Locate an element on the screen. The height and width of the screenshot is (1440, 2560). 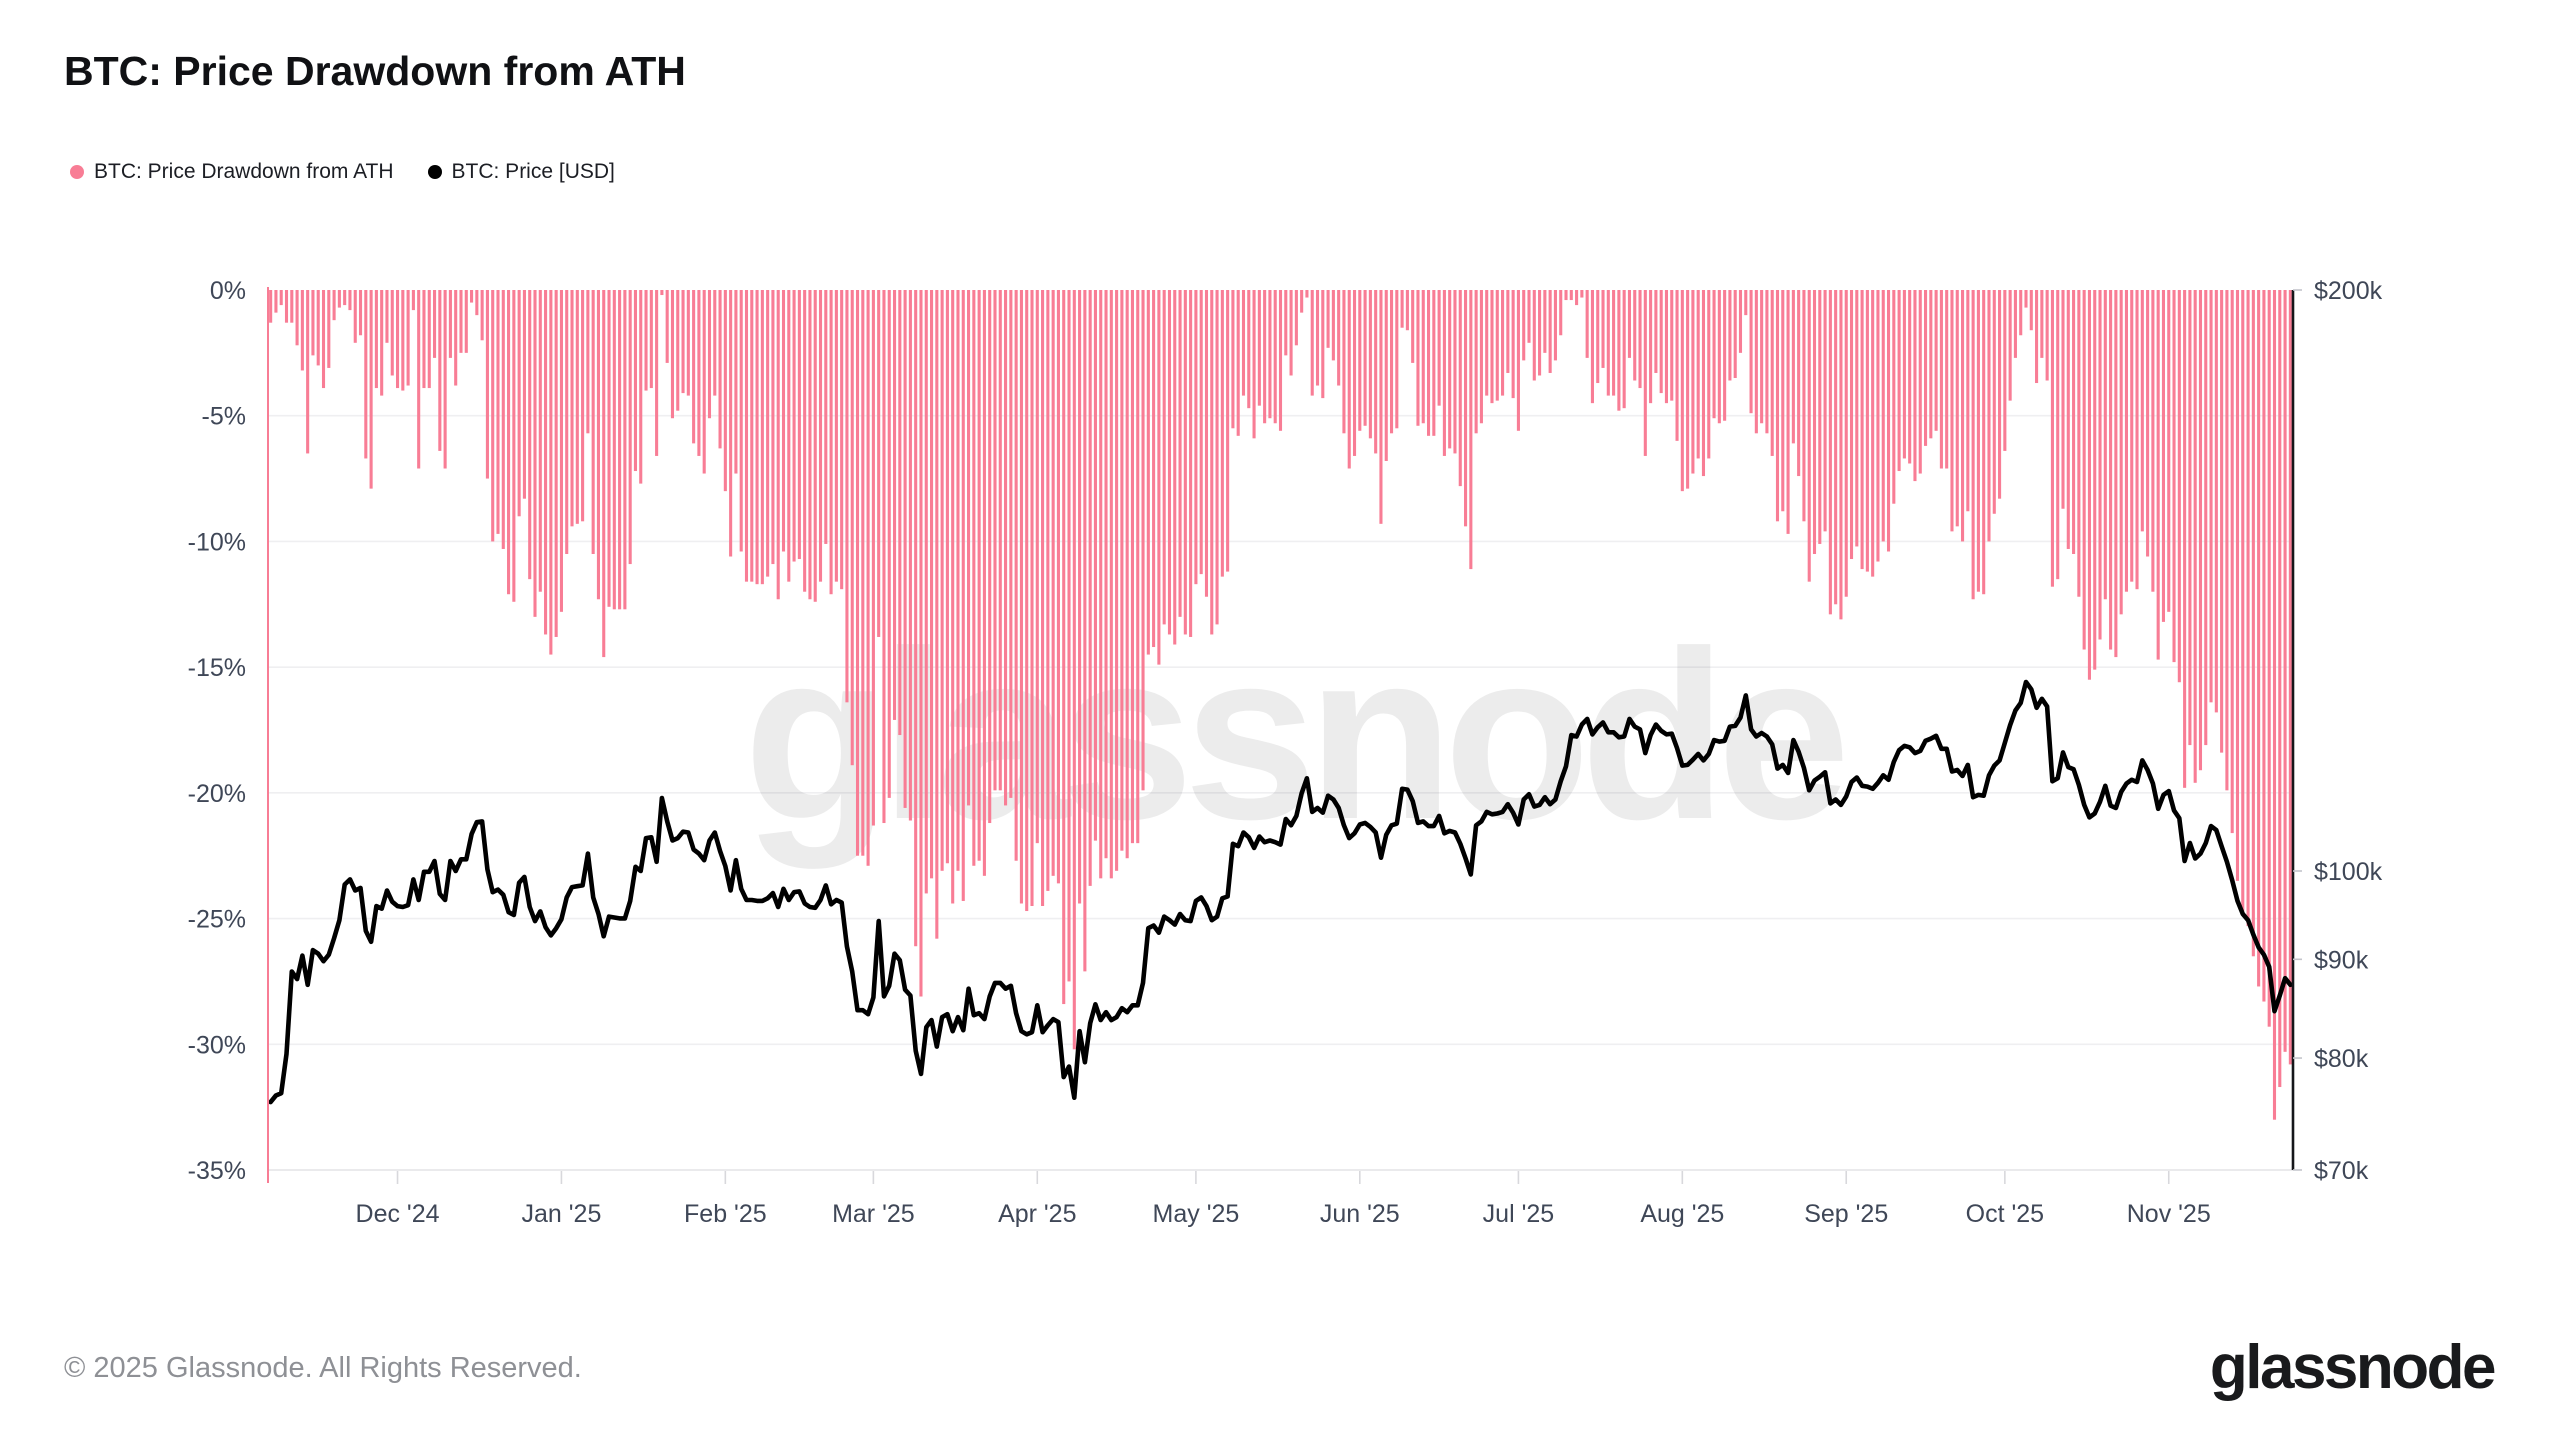
price-axis-label: $70k is located at coordinates (2341, 1171).